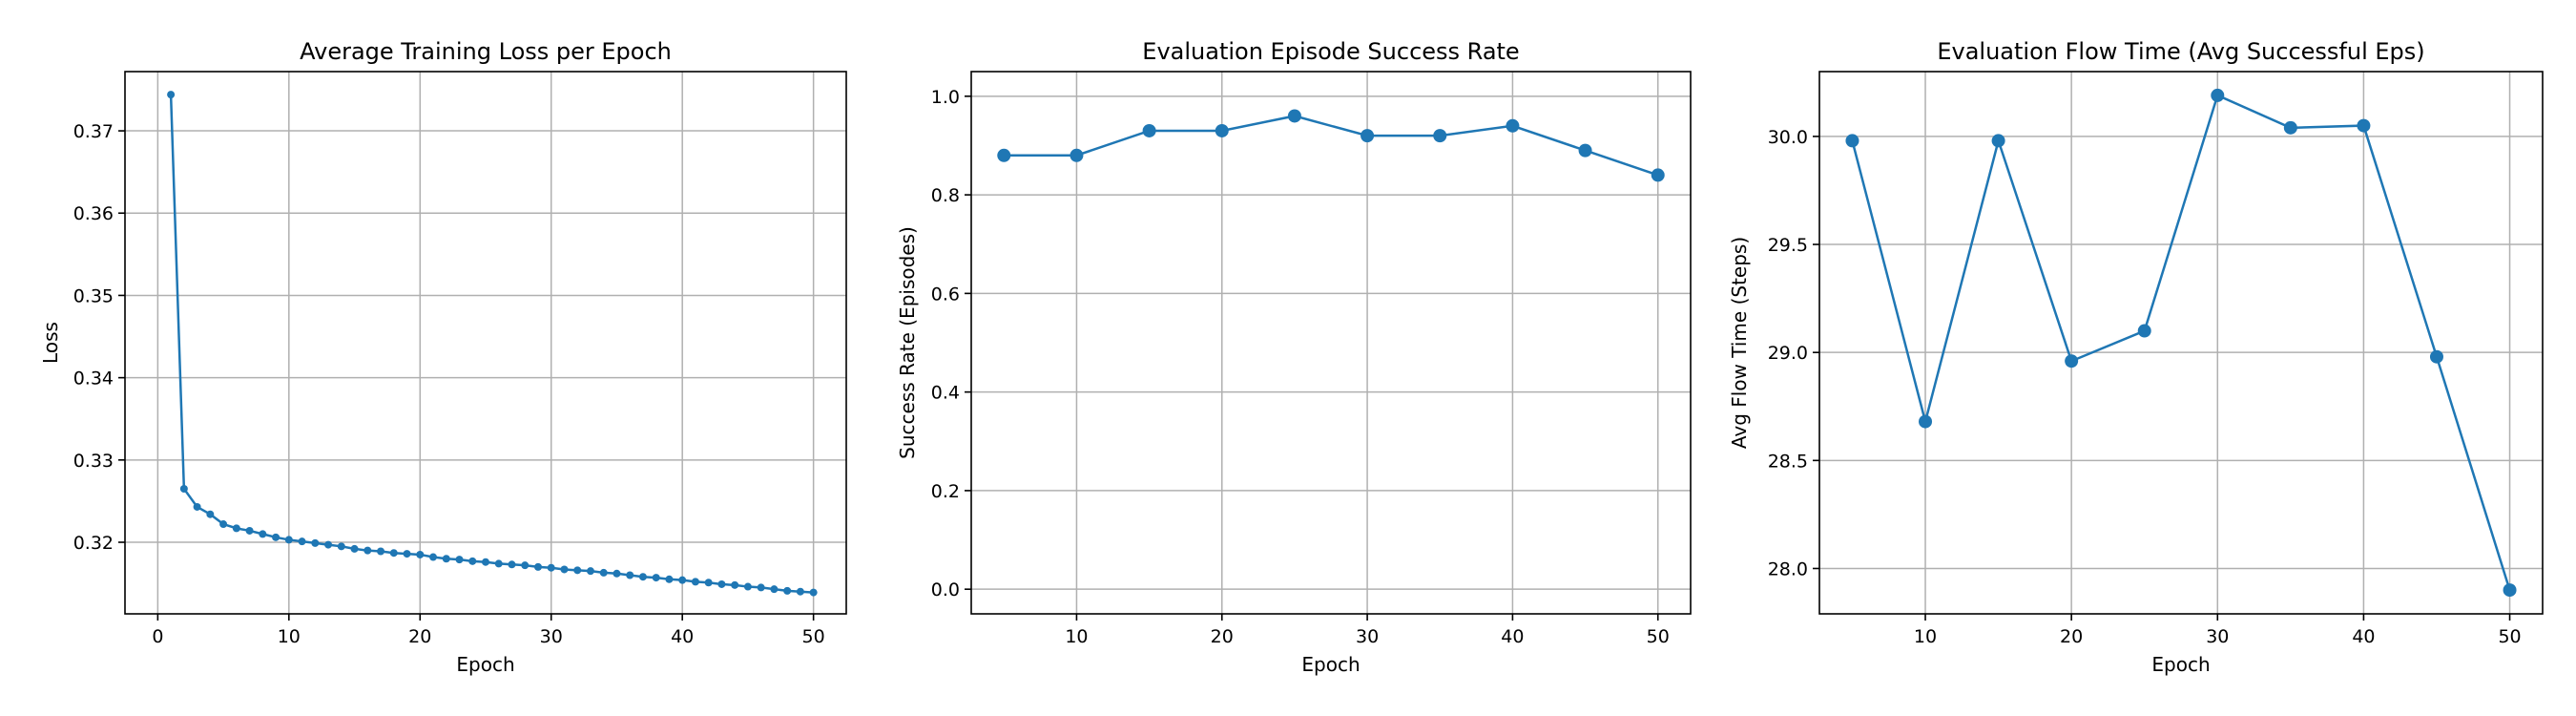 The width and height of the screenshot is (2576, 716). What do you see at coordinates (50, 343) in the screenshot?
I see `y-axis-label: Loss` at bounding box center [50, 343].